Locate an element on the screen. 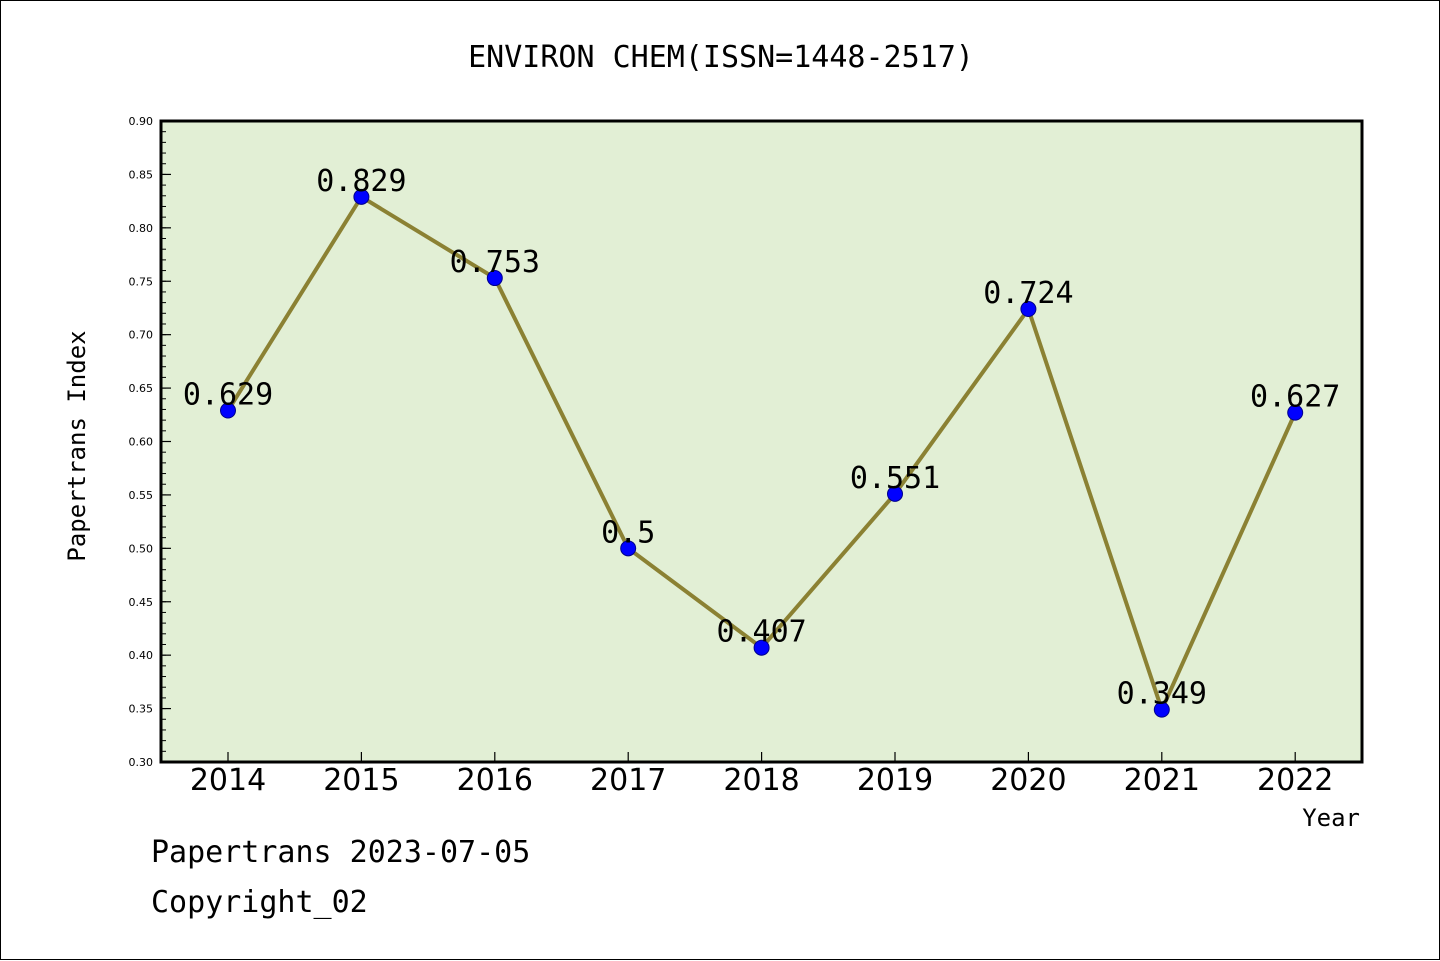  data-label: 0.629 is located at coordinates (228, 395).